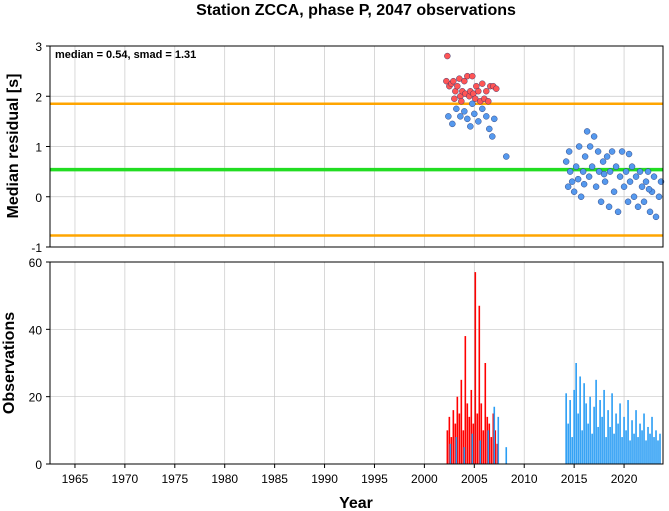 This screenshot has width=669, height=511. Describe the element at coordinates (374, 479) in the screenshot. I see `x-tick-label: 1995` at that location.